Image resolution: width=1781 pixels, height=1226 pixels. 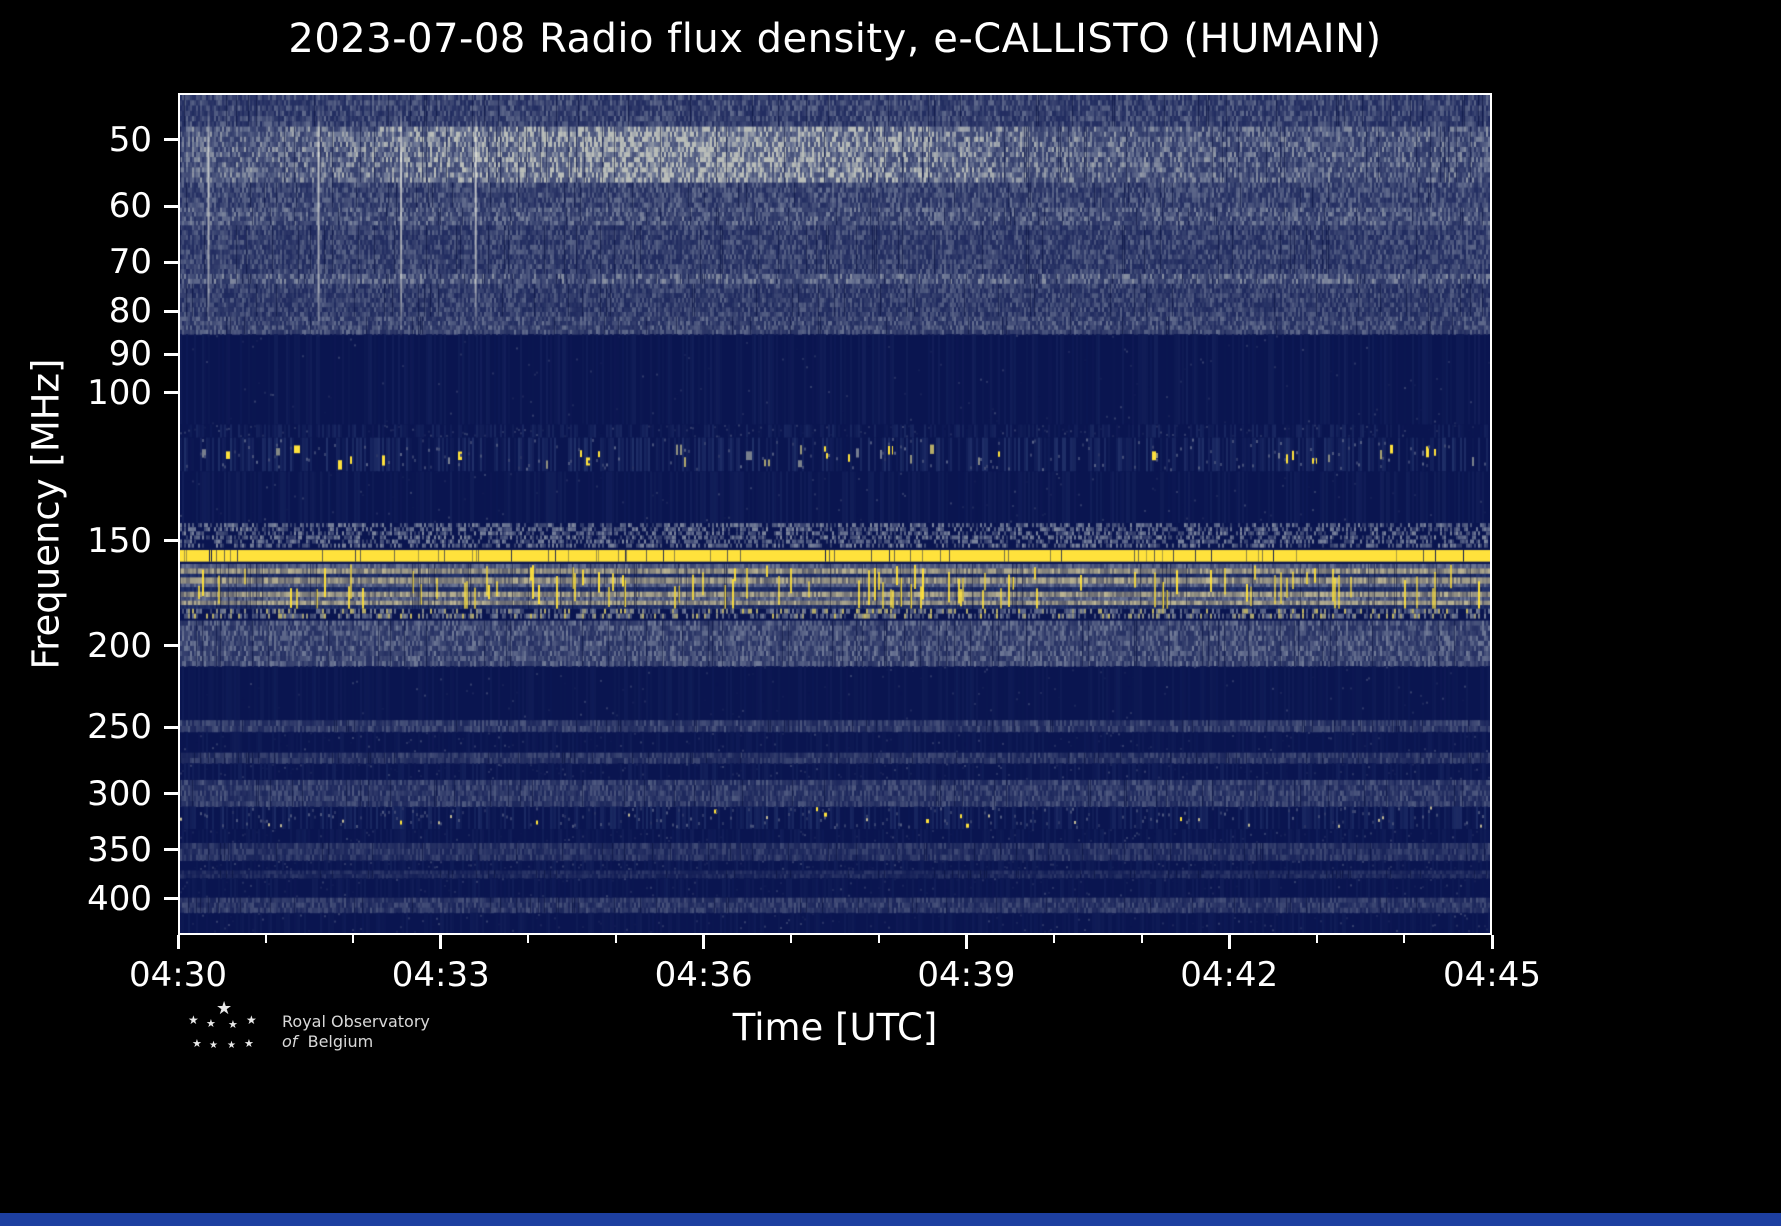 What do you see at coordinates (703, 975) in the screenshot?
I see `x-tick-label: 04:36` at bounding box center [703, 975].